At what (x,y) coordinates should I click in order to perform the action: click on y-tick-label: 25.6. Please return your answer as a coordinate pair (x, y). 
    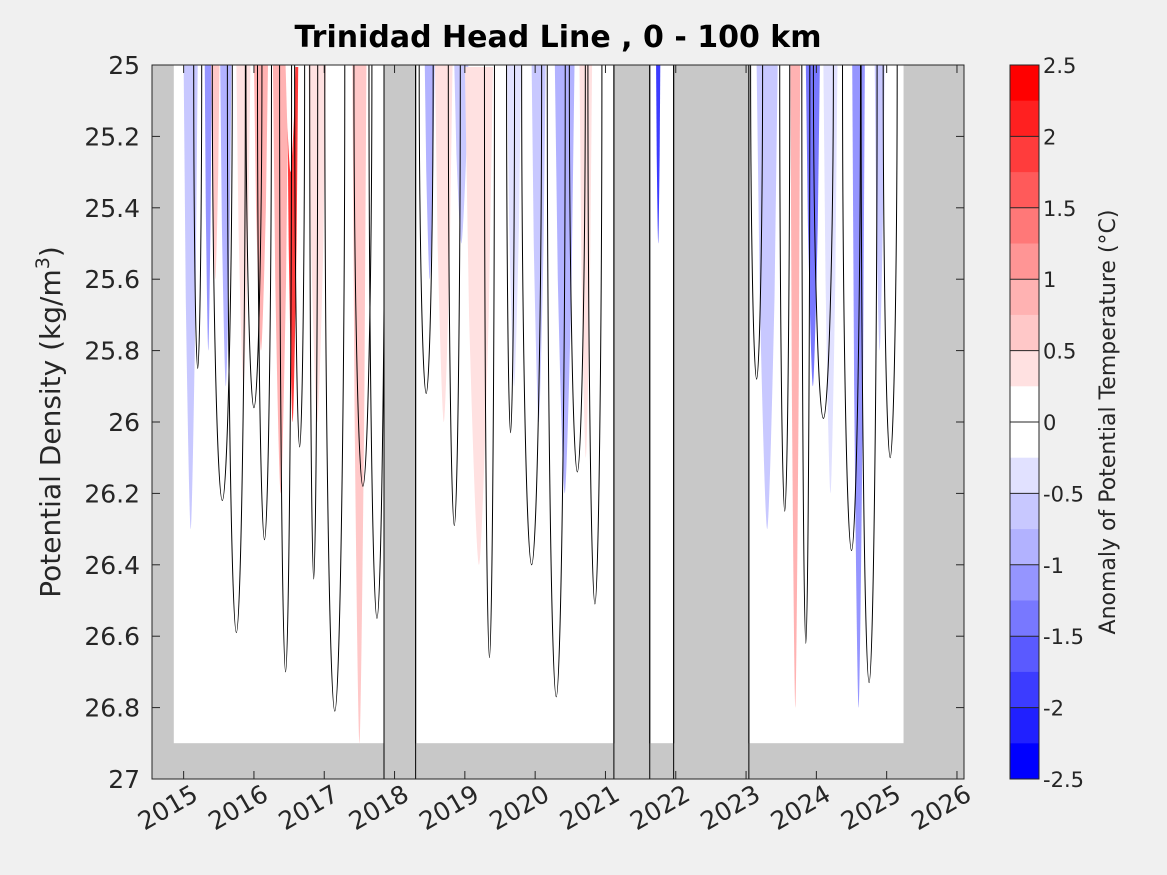
    Looking at the image, I should click on (112, 279).